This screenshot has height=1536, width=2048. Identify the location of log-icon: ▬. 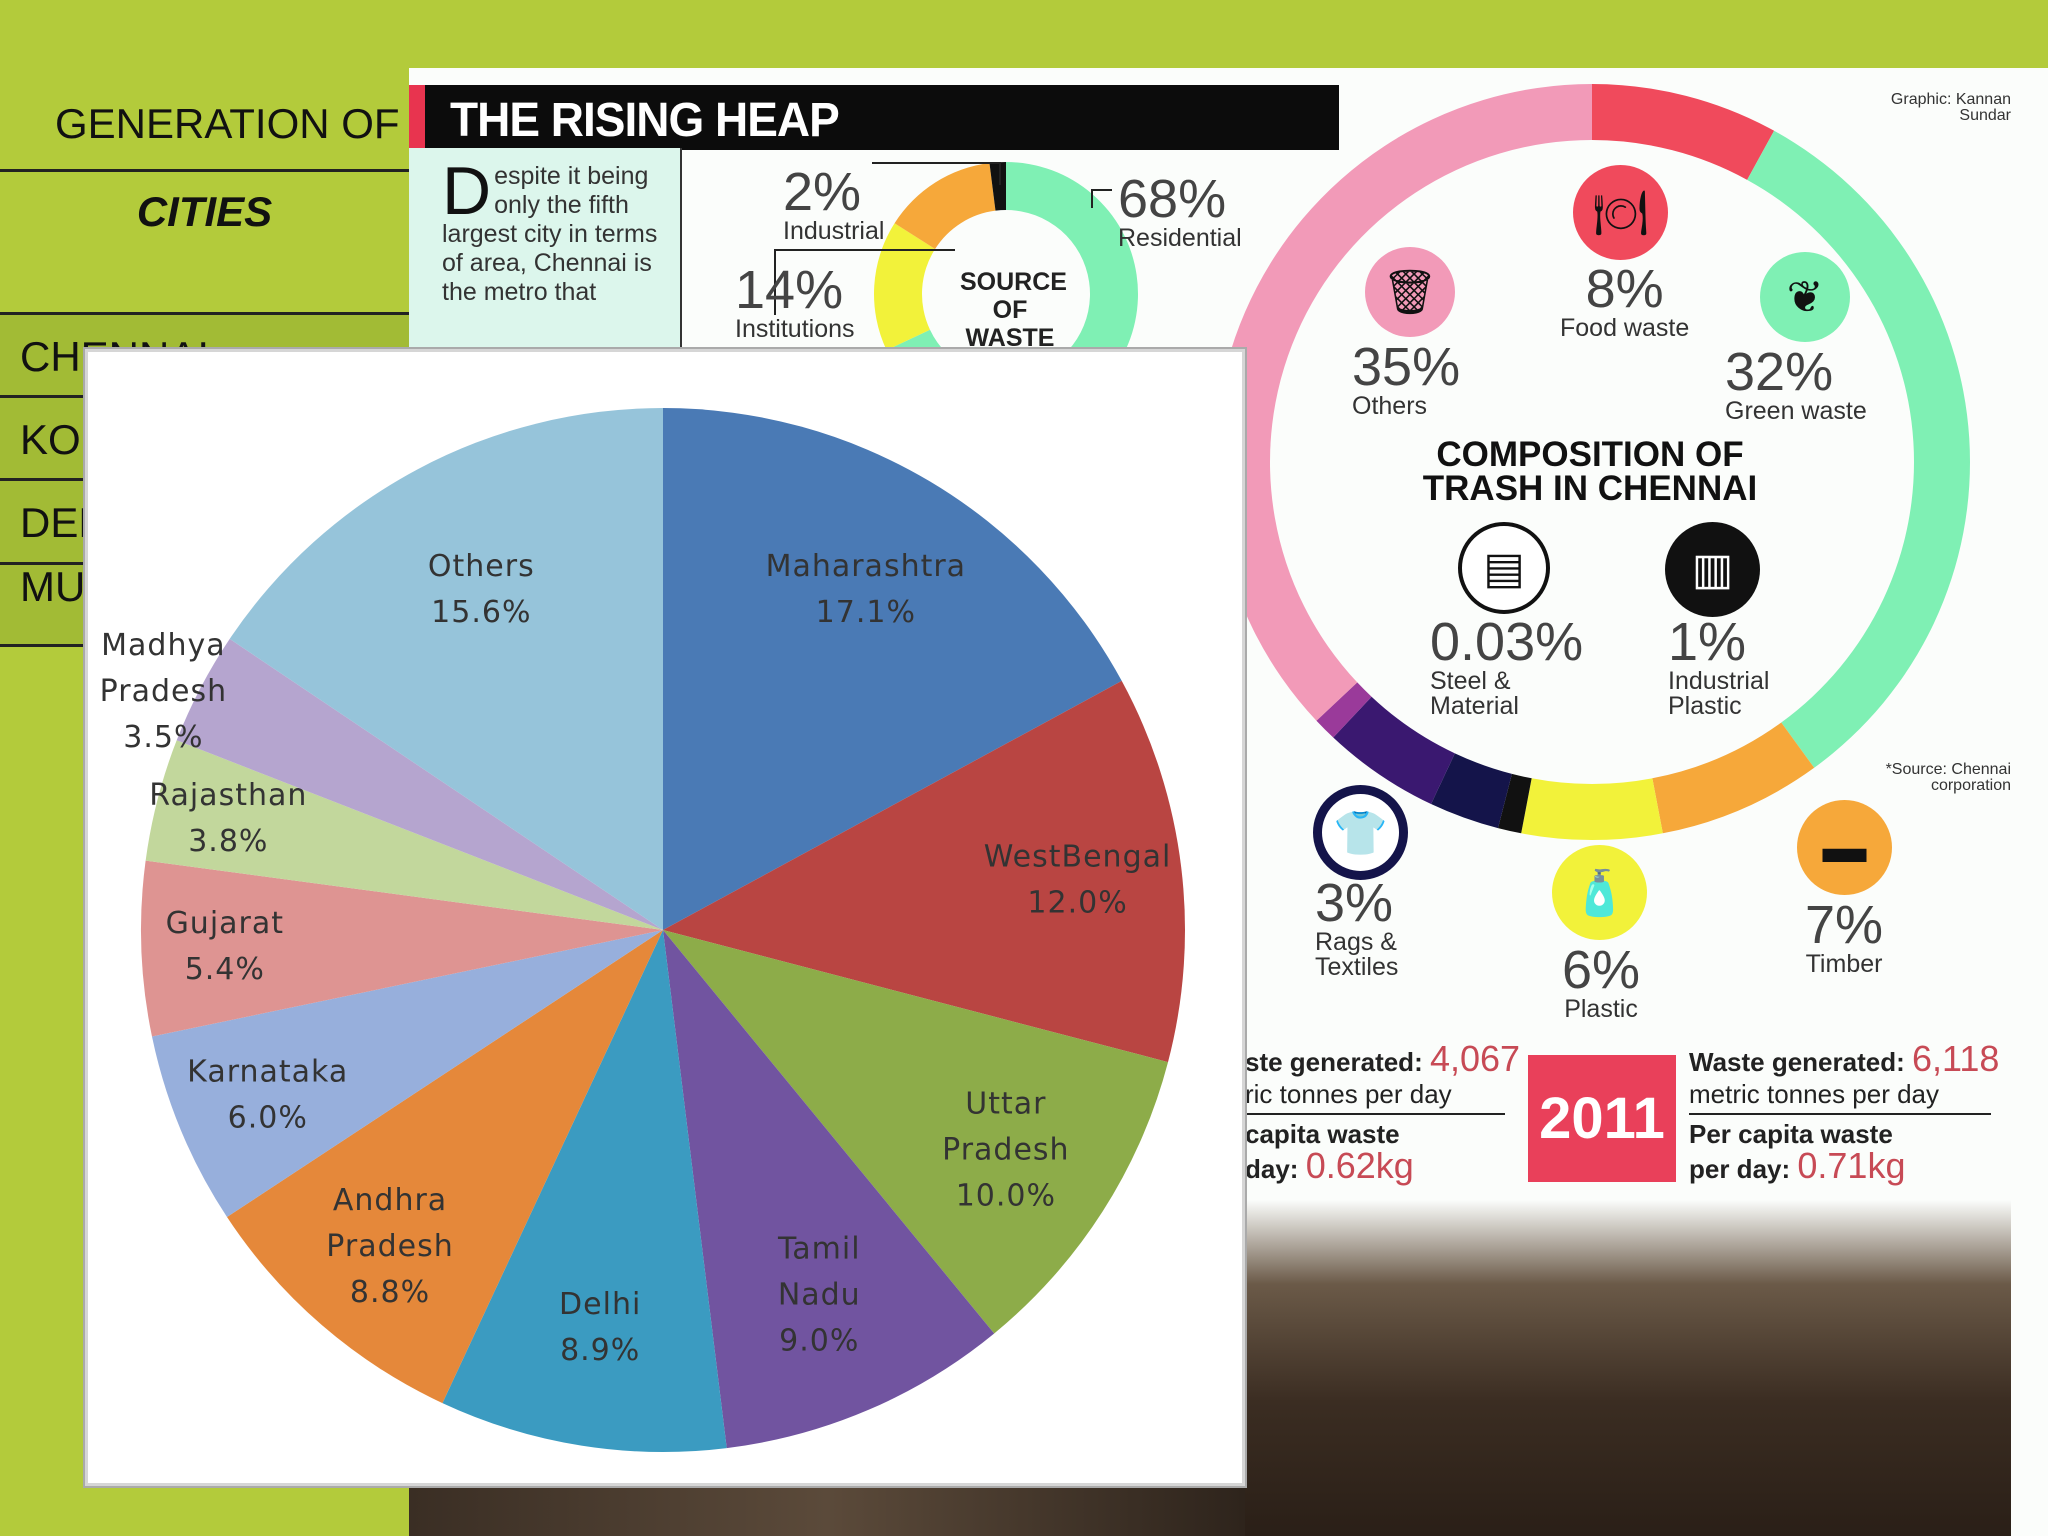
(1844, 847).